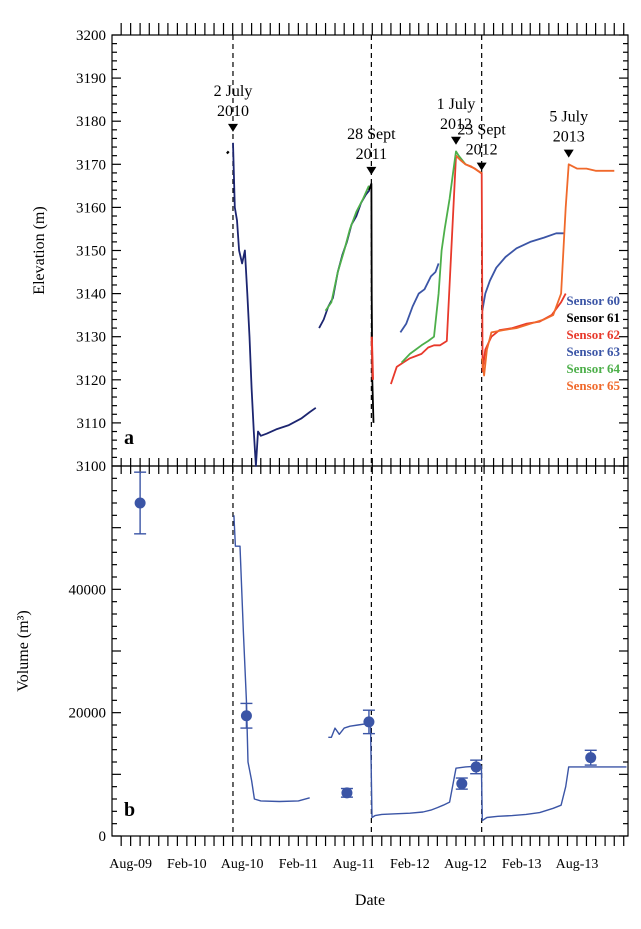  I want to click on y-tick-label-b: 20000, so click(88, 714).